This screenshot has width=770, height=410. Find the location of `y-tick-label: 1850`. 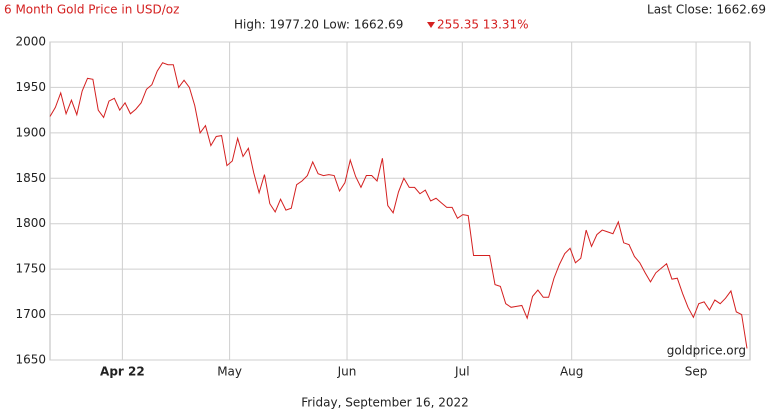

y-tick-label: 1850 is located at coordinates (30, 178).